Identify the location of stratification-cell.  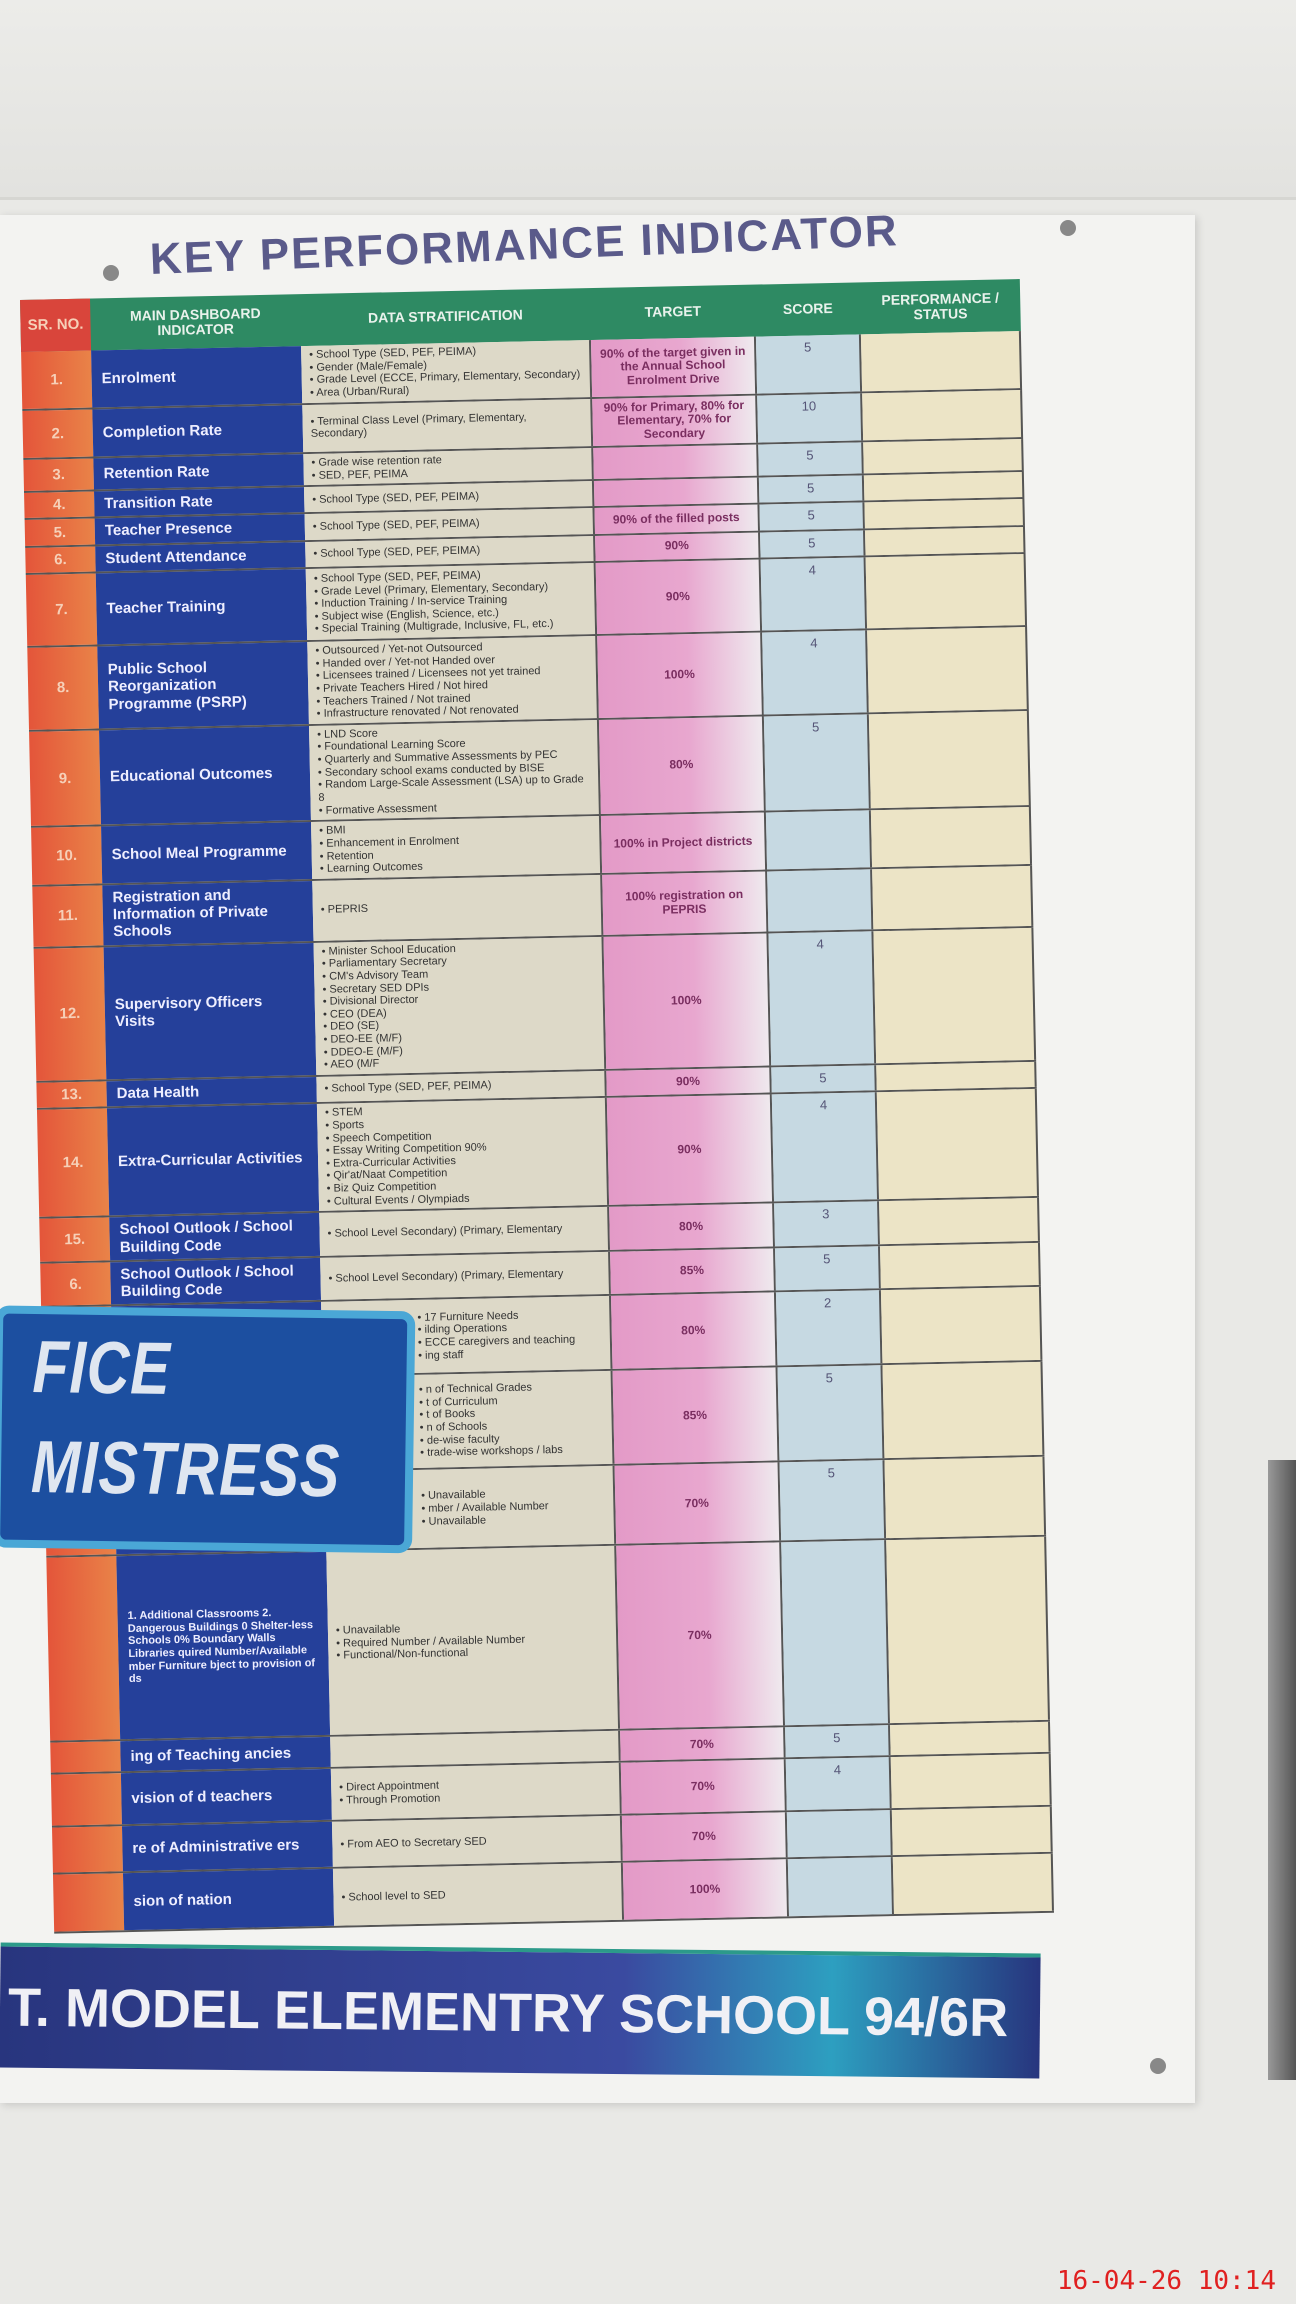
(475, 1749).